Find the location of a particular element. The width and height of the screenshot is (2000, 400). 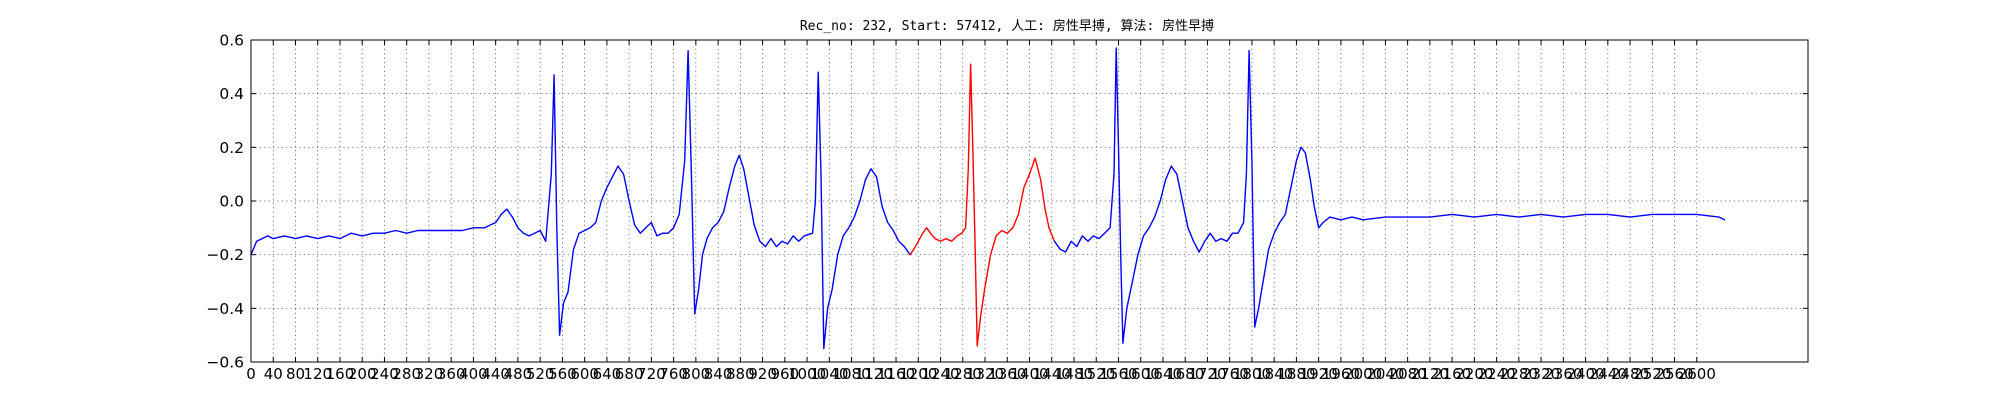

x-tick-label: 1840 is located at coordinates (1274, 374).